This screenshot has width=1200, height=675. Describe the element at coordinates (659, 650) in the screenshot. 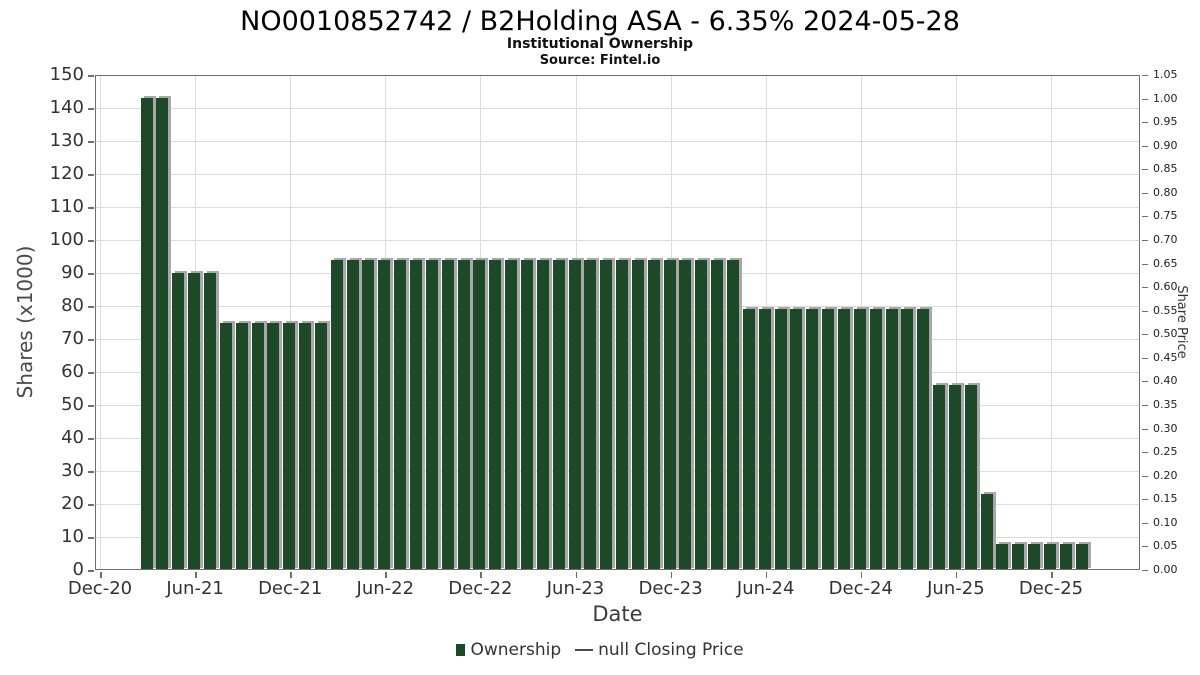

I see `legend-item-closing-price: null Closing Price` at that location.